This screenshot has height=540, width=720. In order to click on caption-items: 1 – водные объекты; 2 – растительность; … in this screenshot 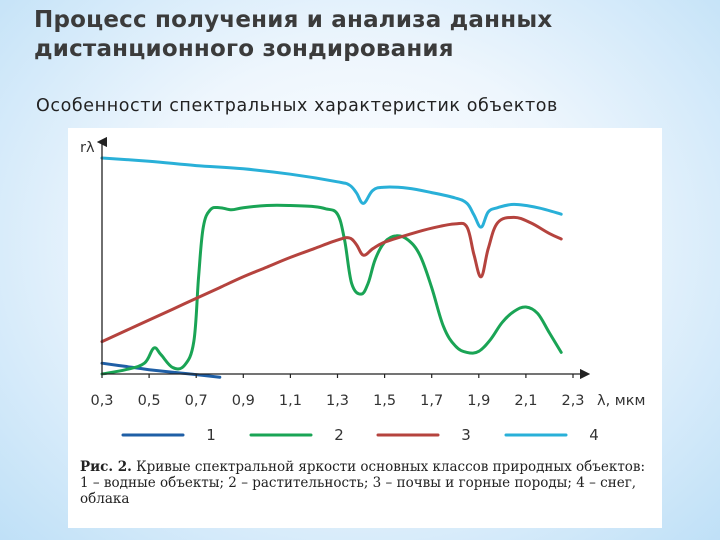, I will do `click(358, 491)`.